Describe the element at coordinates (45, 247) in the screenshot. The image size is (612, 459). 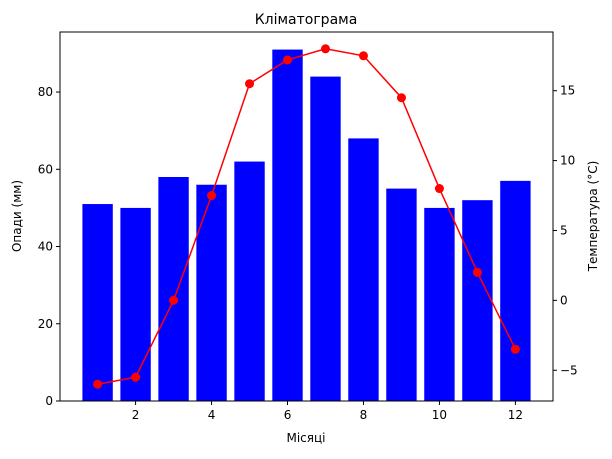
I see `y-left-tick-label: 40` at that location.